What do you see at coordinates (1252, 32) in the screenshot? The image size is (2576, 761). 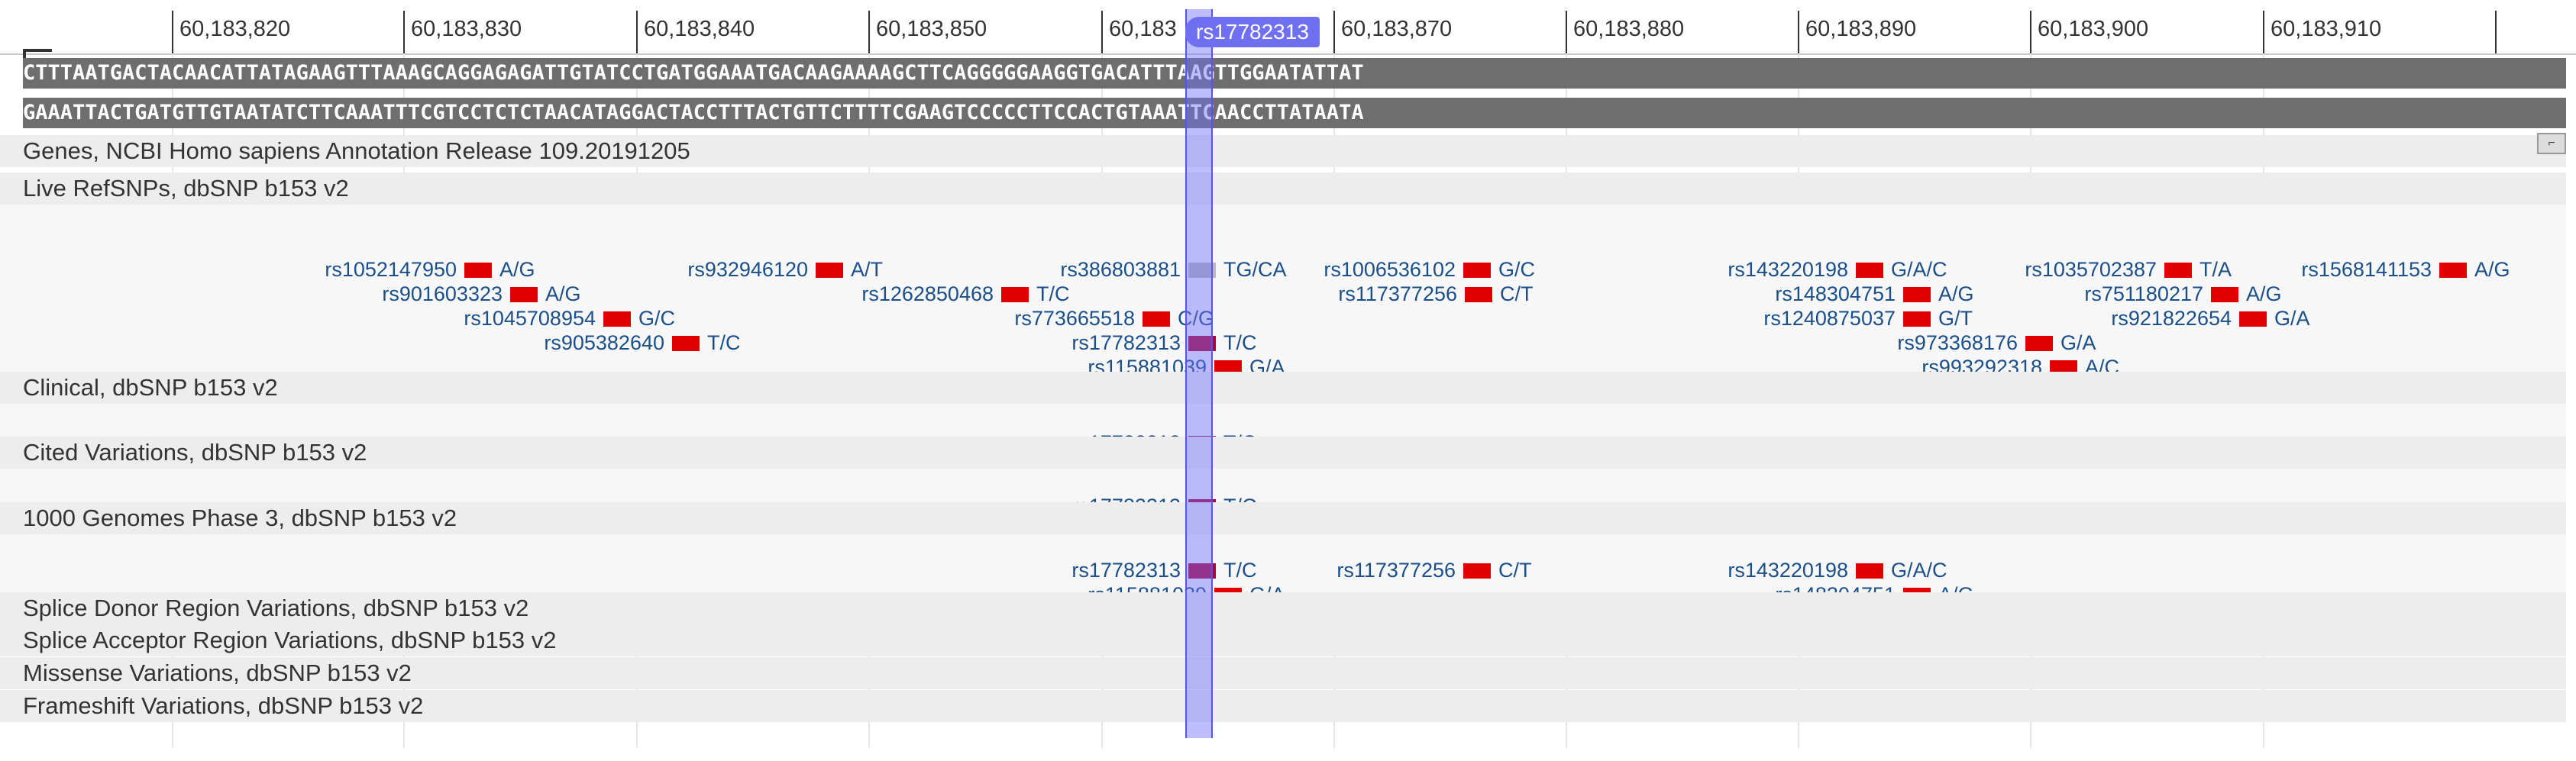 I see `selected-snp-tag: rs17782313` at bounding box center [1252, 32].